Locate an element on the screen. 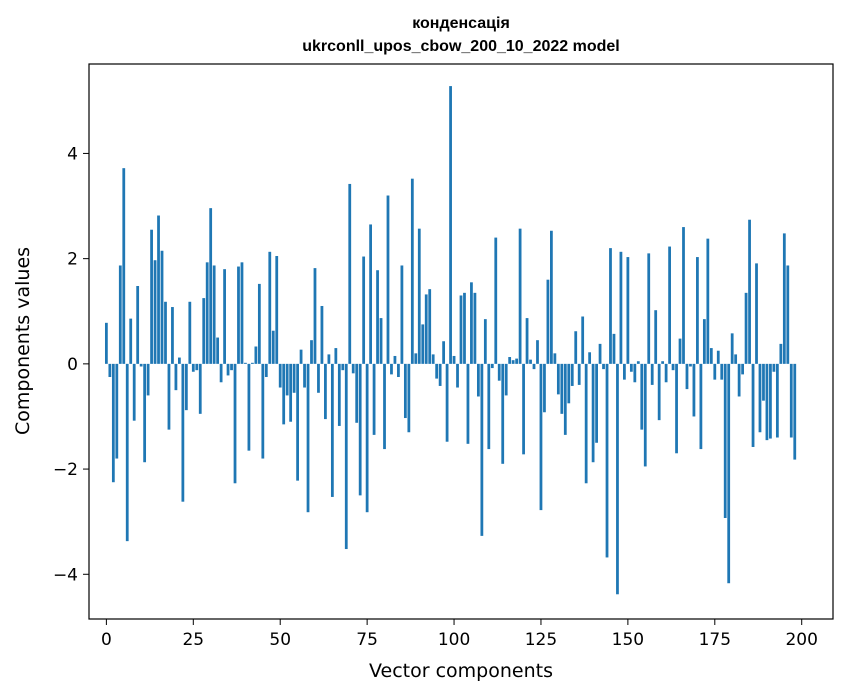 This screenshot has height=696, width=847. x-tick-label: 0 is located at coordinates (106, 640).